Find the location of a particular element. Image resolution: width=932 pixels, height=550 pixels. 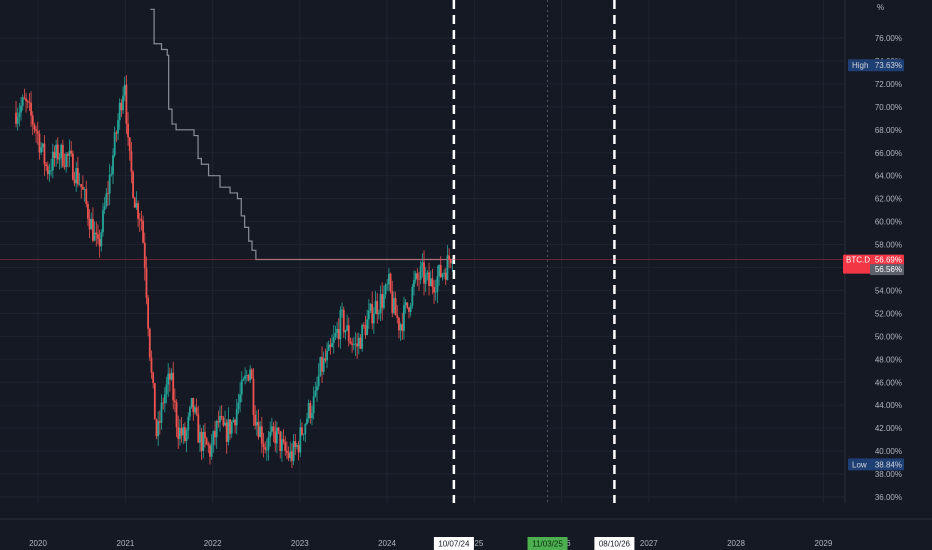

low-tag: Low 38.84% is located at coordinates (876, 464).